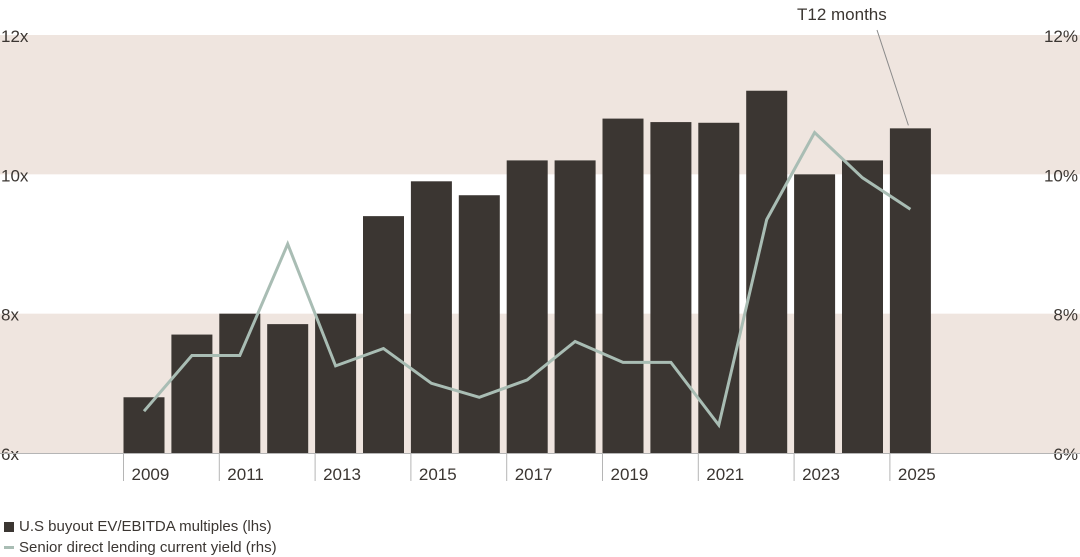 Image resolution: width=1080 pixels, height=557 pixels. I want to click on bar-2015, so click(431, 317).